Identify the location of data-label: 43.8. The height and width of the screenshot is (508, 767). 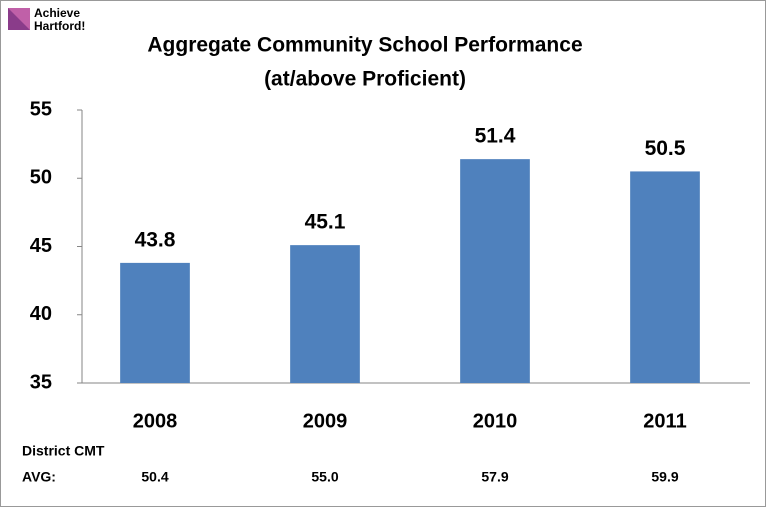
(155, 239).